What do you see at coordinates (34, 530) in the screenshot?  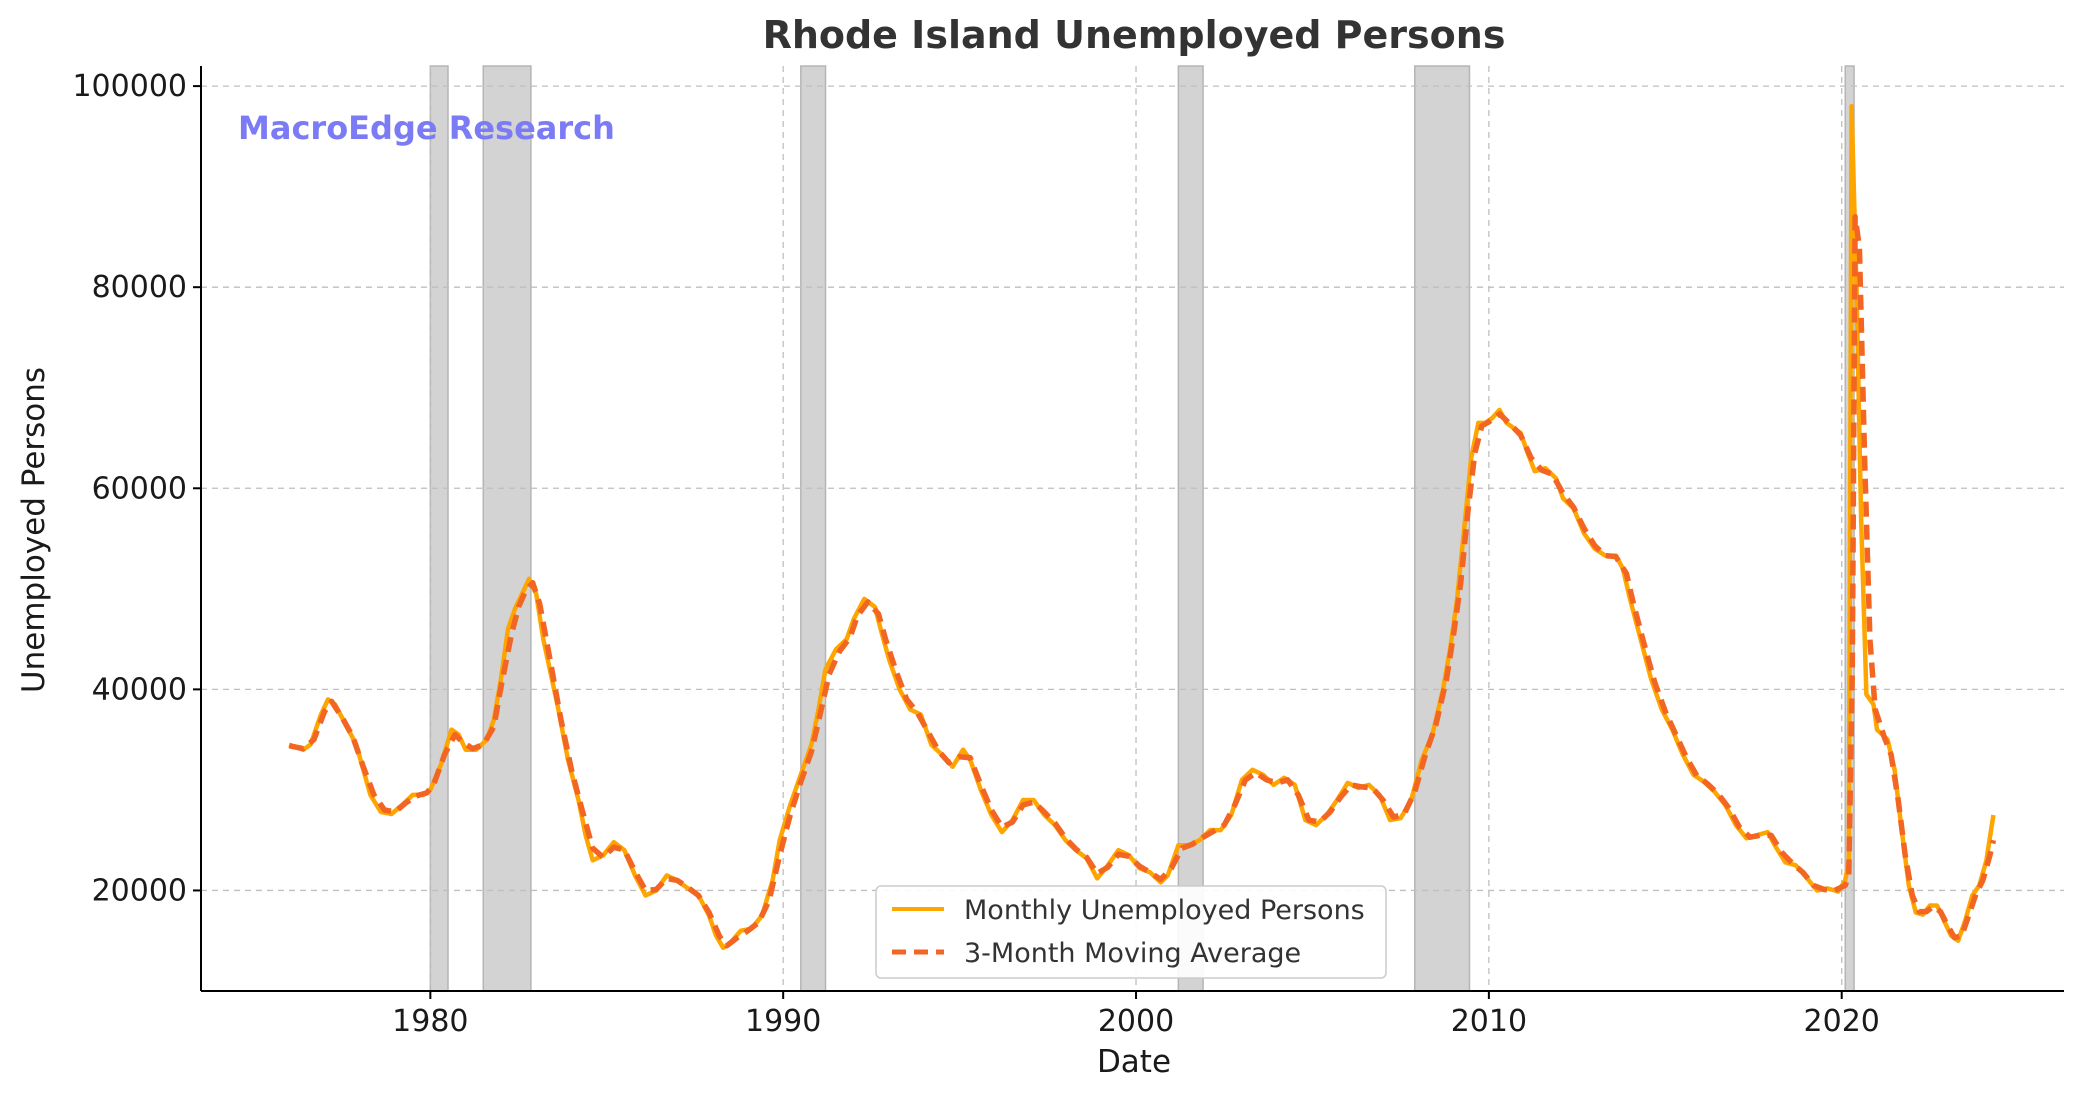 I see `y-axis-title: Unemployed Persons` at bounding box center [34, 530].